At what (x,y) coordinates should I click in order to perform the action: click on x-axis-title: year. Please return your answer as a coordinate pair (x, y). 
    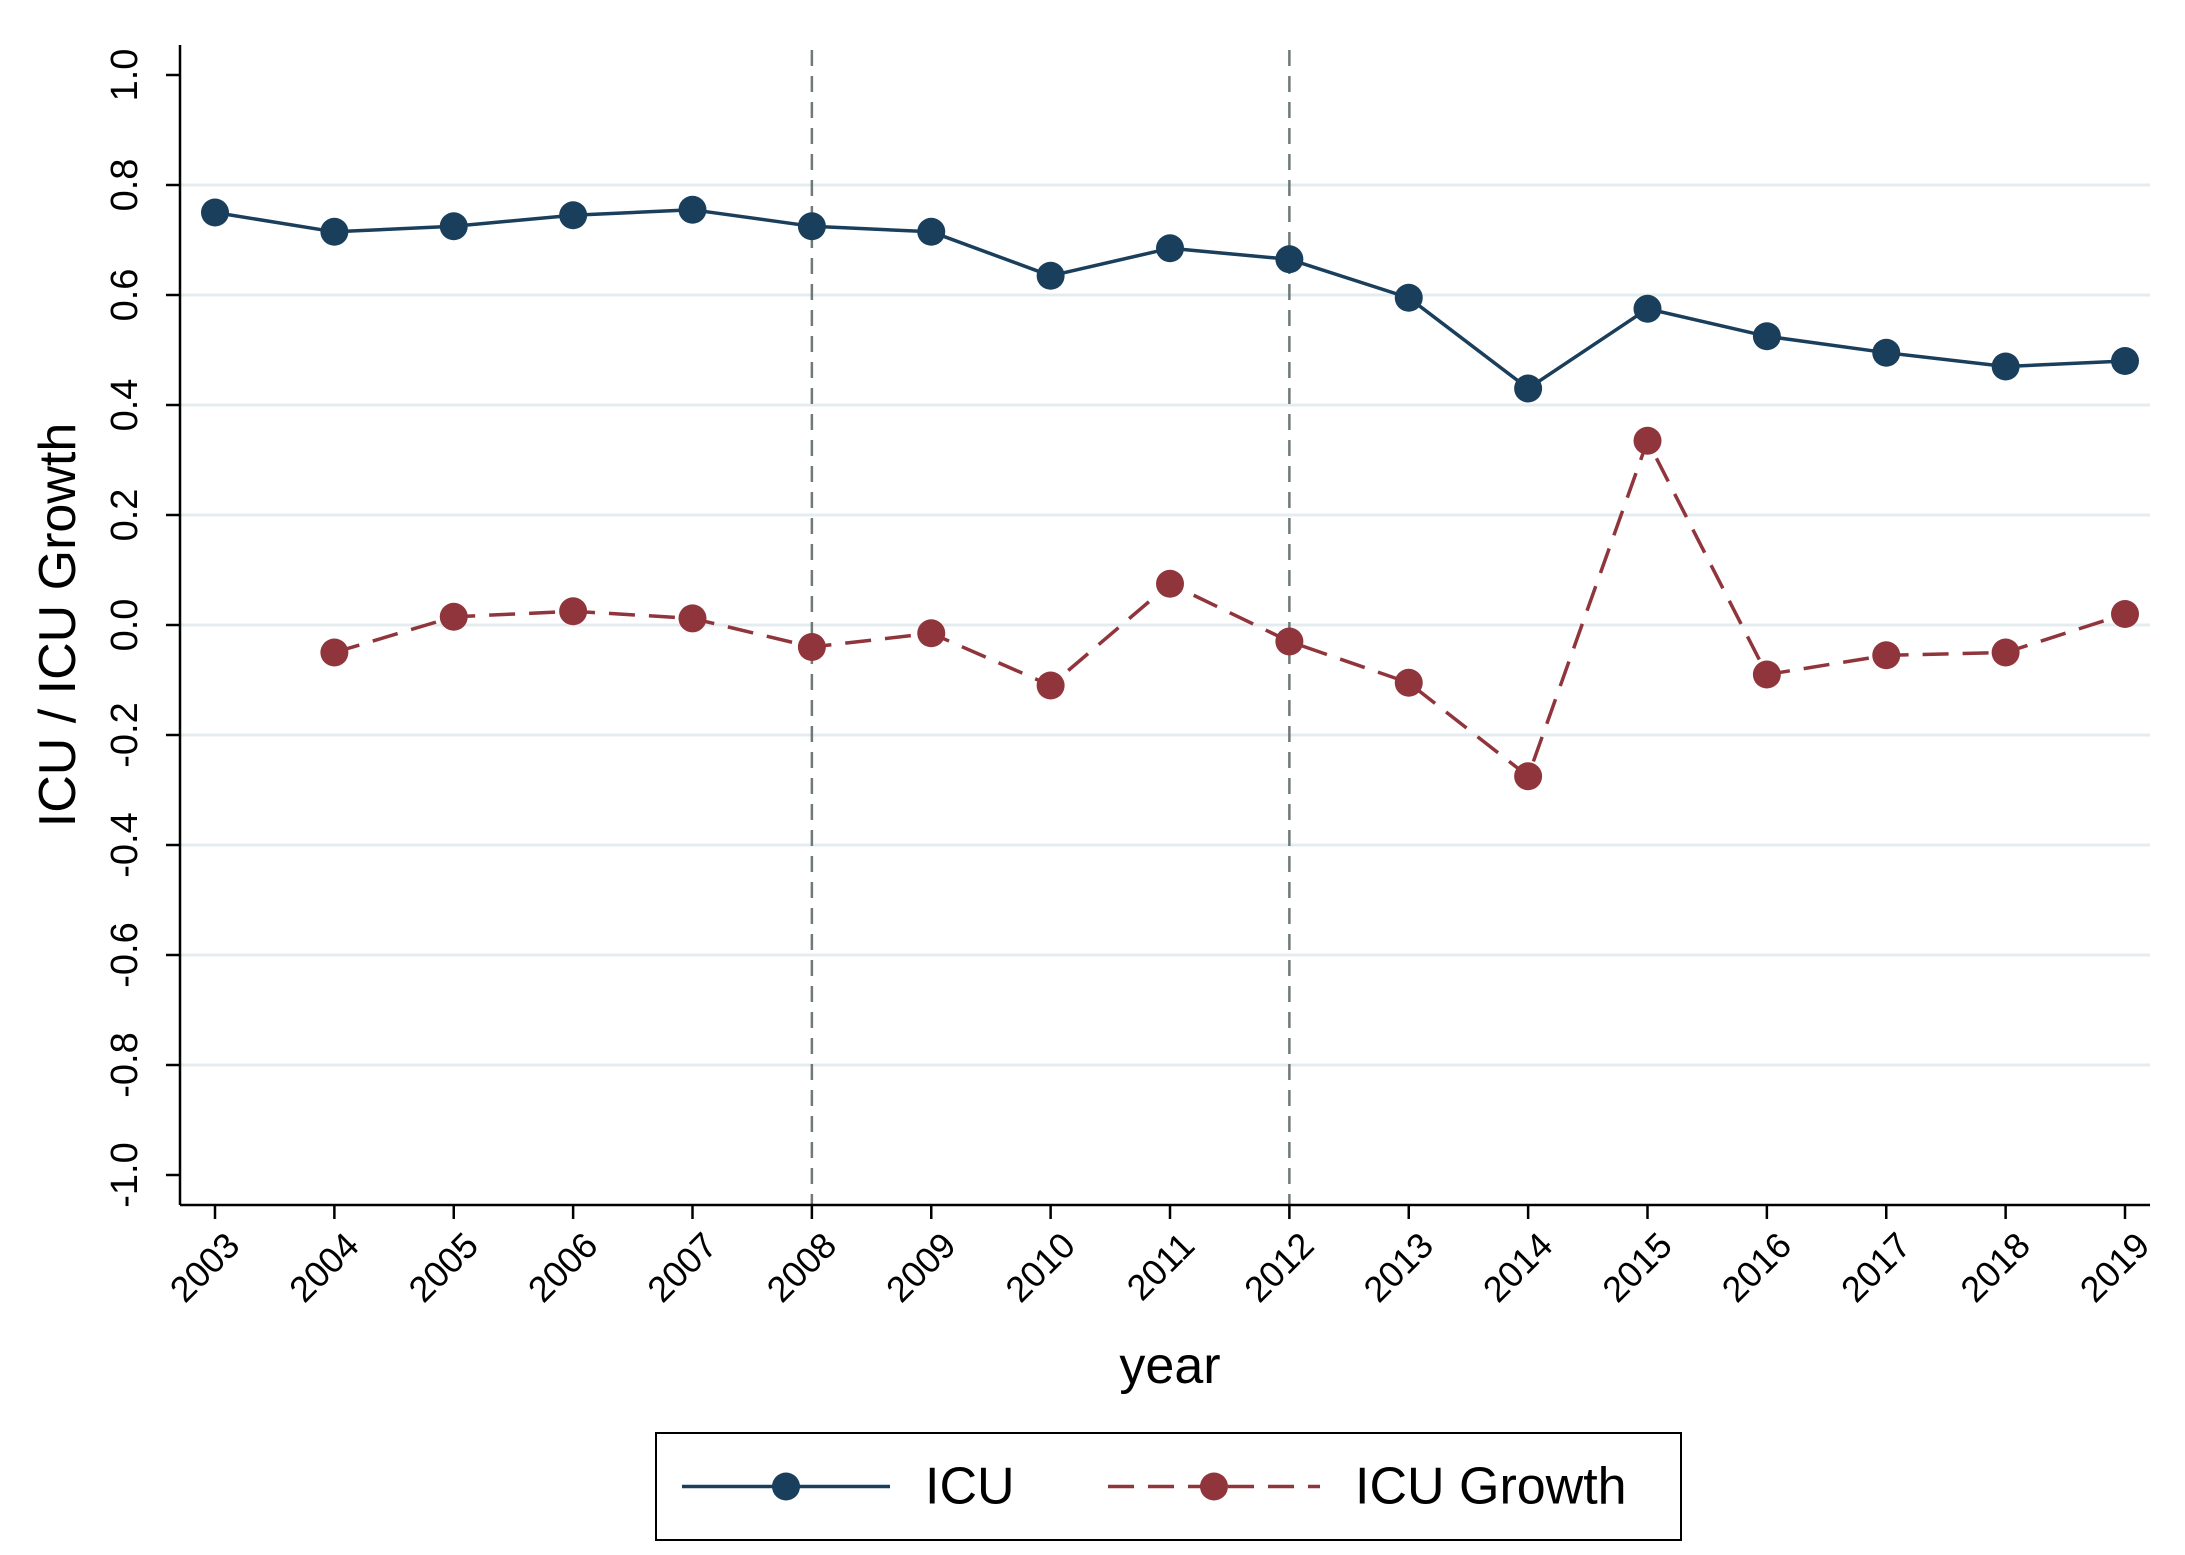
    Looking at the image, I should click on (1169, 1366).